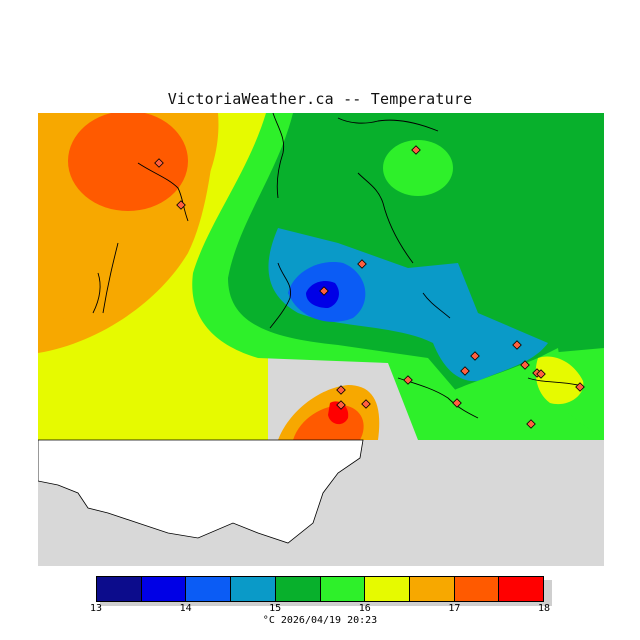  What do you see at coordinates (320, 99) in the screenshot?
I see `map-title: VictoriaWeather.ca -- Temperature` at bounding box center [320, 99].